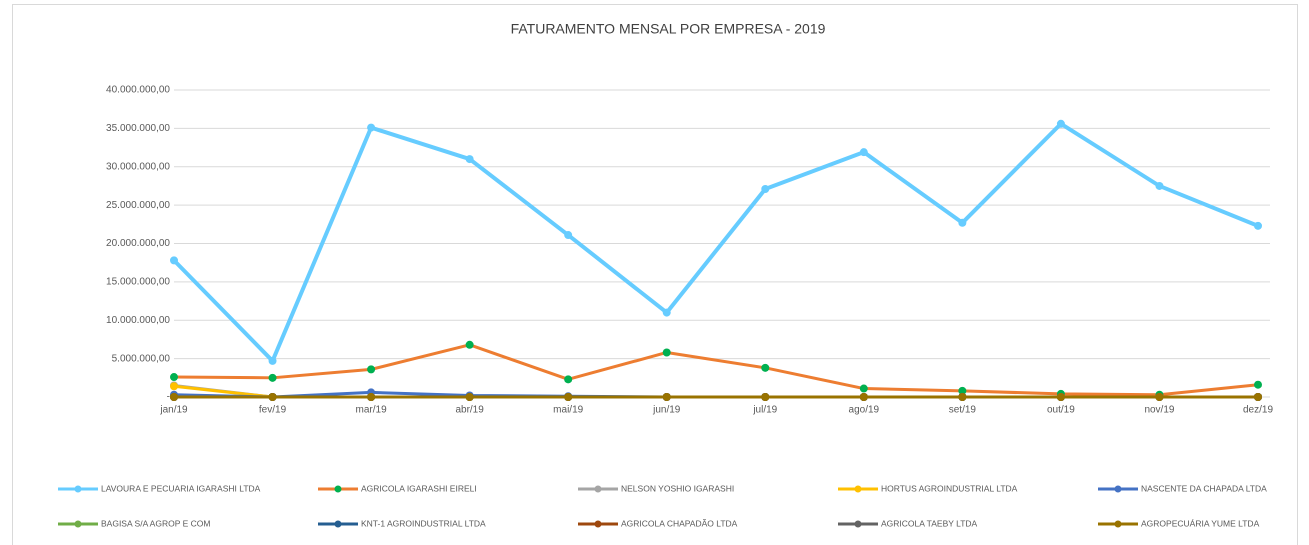 This screenshot has height=545, width=1309. I want to click on y-tick-label: 30.000.000,00, so click(138, 166).